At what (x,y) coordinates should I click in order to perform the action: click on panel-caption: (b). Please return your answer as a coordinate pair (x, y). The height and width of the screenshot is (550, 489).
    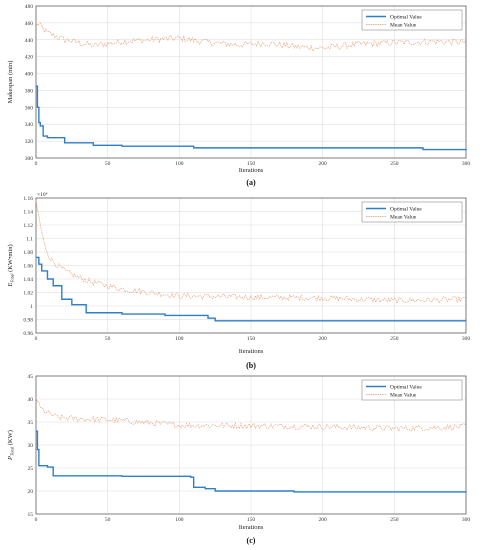
    Looking at the image, I should click on (251, 365).